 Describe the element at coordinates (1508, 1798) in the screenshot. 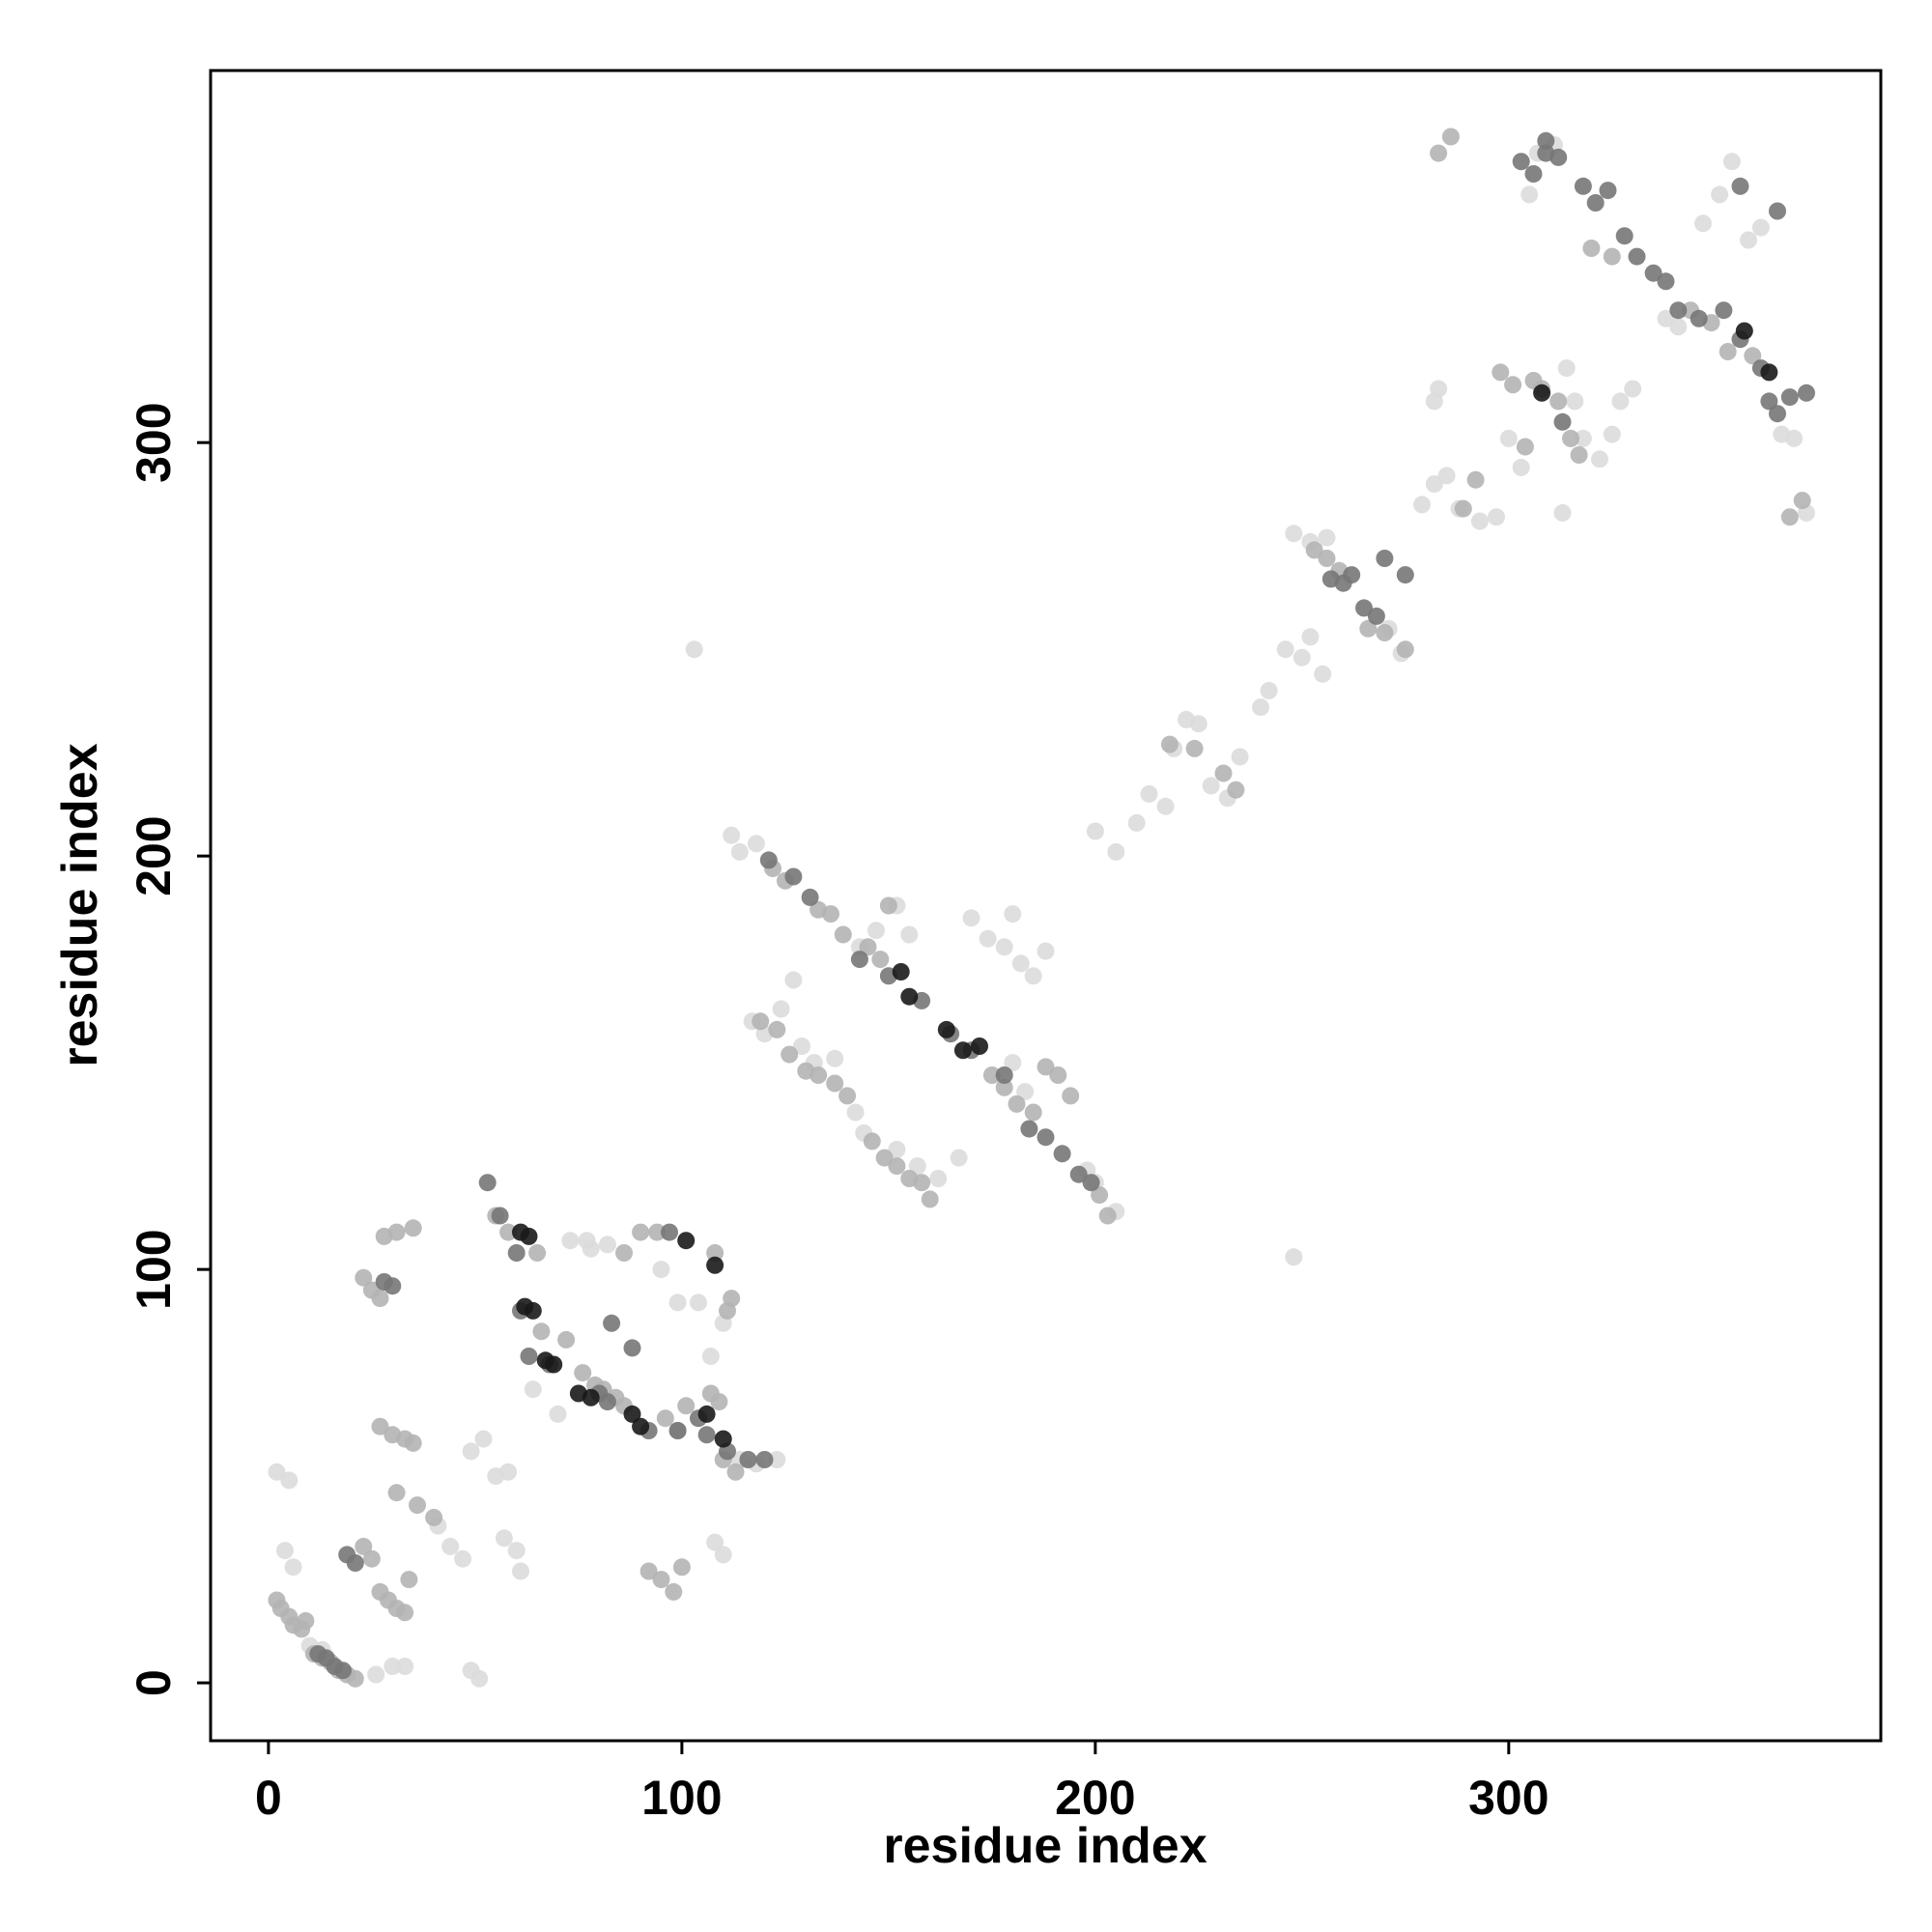

I see `x-tick-label: 300` at that location.